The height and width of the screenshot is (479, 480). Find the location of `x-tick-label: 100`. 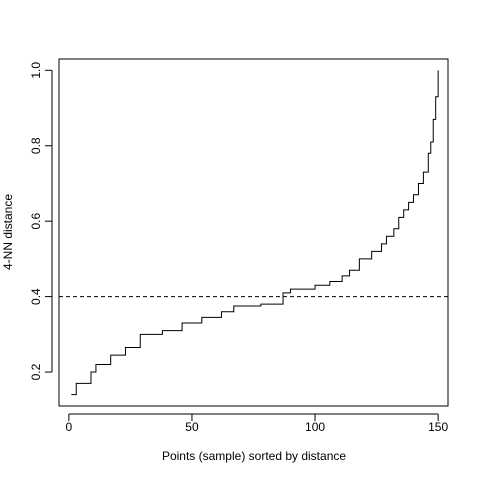

x-tick-label: 100 is located at coordinates (315, 427).